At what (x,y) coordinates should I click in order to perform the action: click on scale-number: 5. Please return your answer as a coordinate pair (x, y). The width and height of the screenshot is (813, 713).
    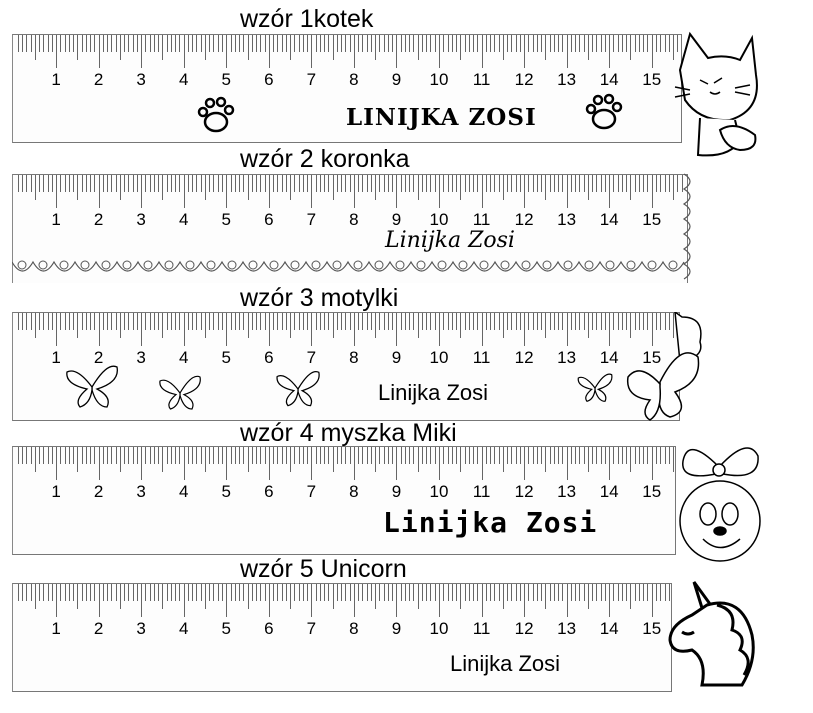
    Looking at the image, I should click on (226, 491).